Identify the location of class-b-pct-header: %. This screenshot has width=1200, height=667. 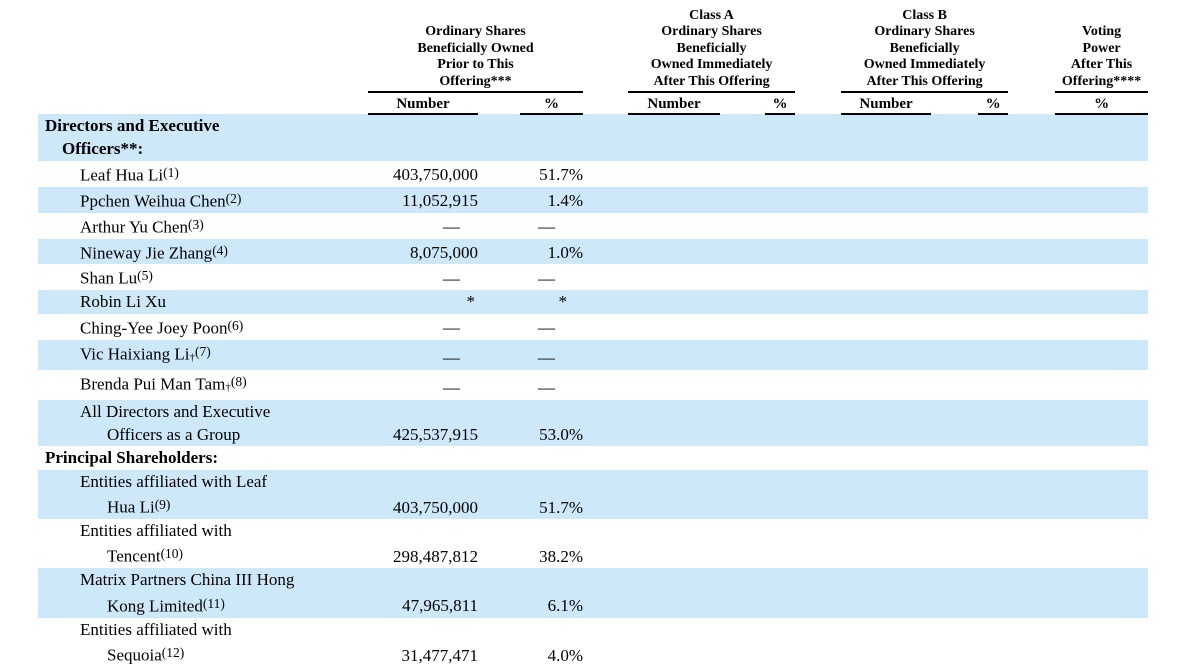
(993, 104).